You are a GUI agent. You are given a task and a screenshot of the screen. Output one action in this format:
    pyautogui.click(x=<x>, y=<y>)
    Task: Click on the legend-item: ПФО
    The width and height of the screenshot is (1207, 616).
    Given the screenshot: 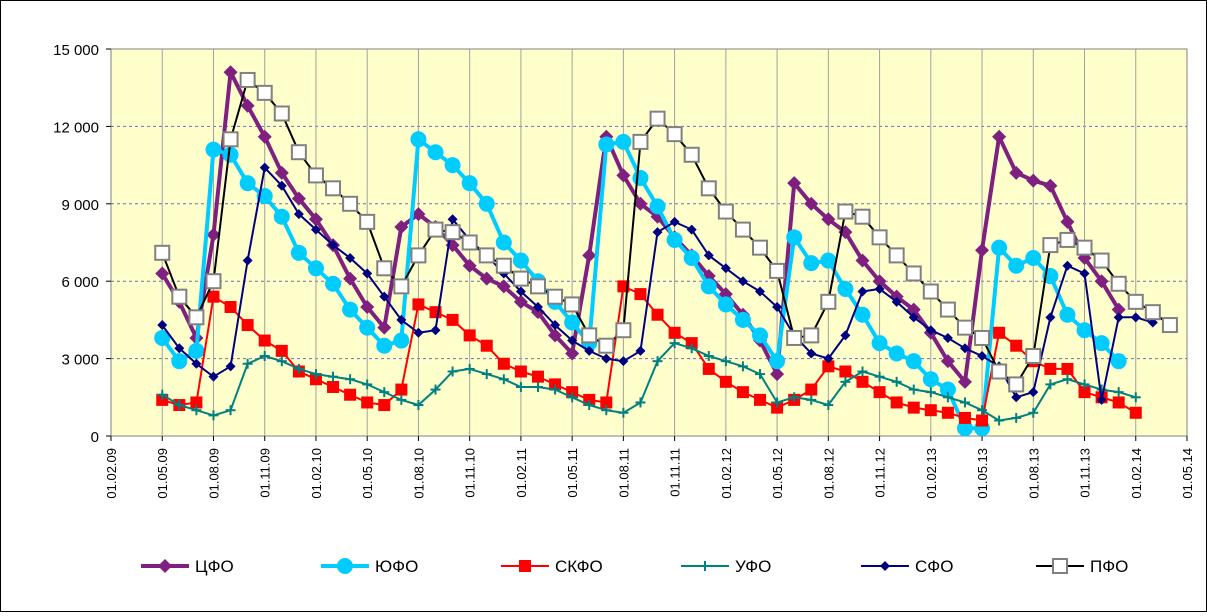 What is the action you would take?
    pyautogui.click(x=1082, y=566)
    